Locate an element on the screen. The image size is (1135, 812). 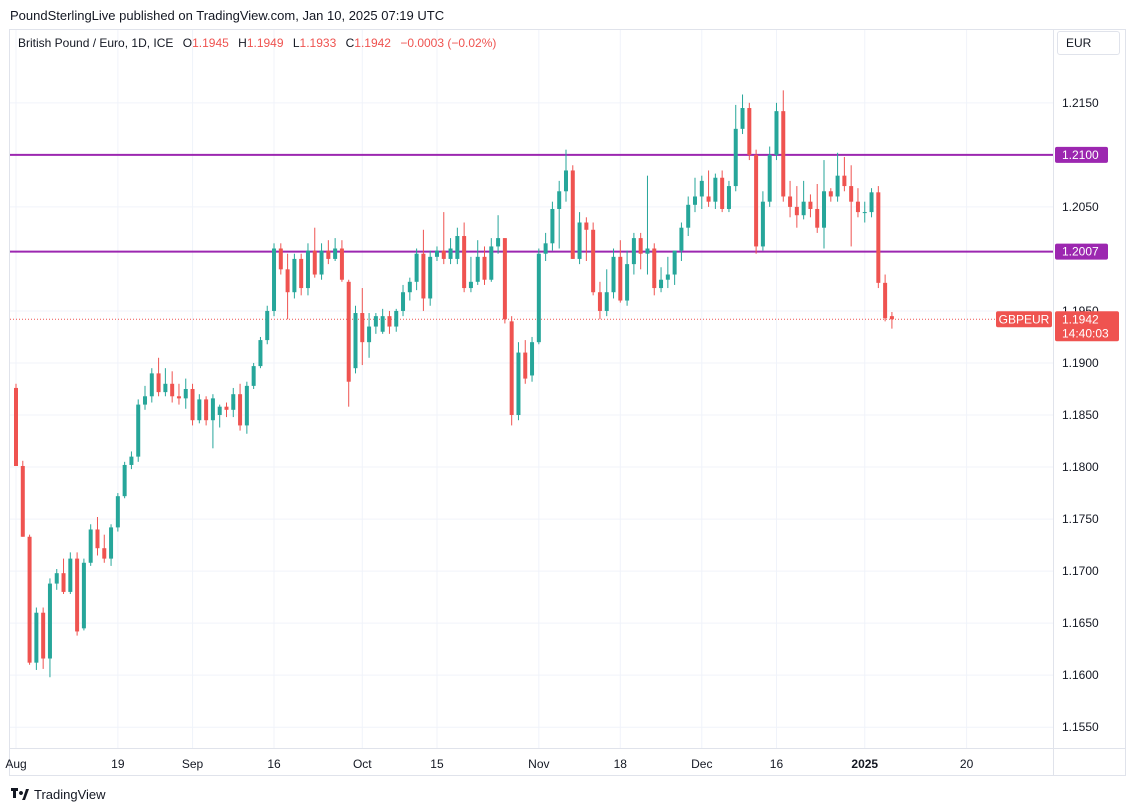
price-tick-label: 1.1900 is located at coordinates (1080, 363).